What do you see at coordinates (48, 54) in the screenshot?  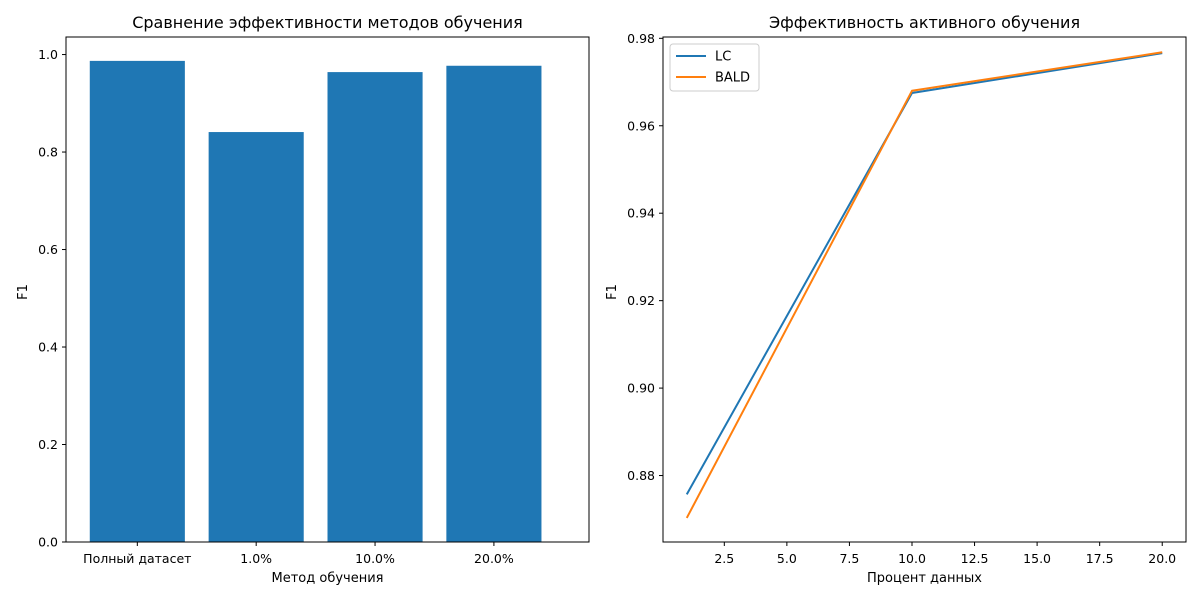 I see `y-tick-label: 1.0` at bounding box center [48, 54].